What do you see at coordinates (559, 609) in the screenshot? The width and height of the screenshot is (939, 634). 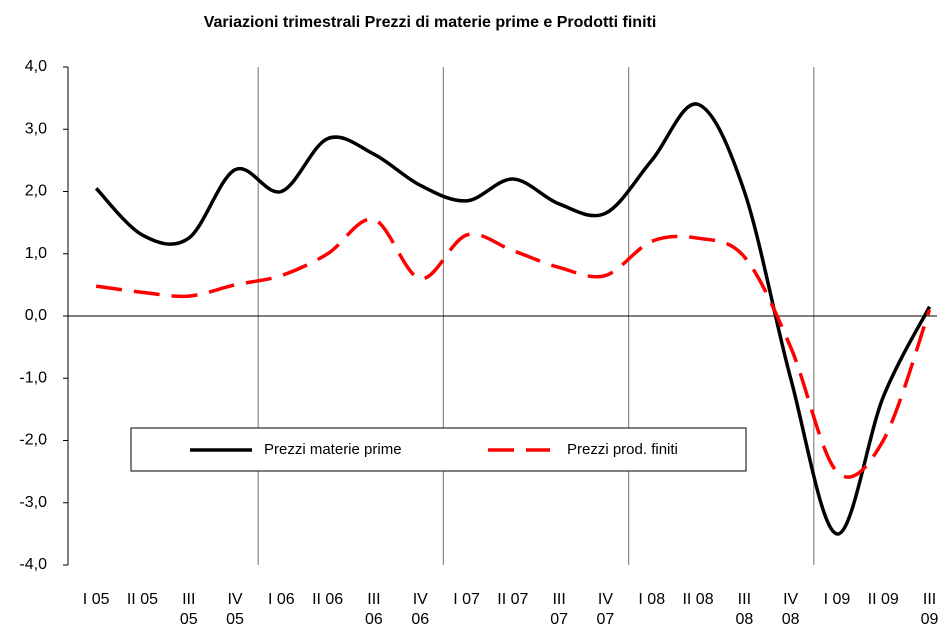 I see `x-tick-label: III 07` at bounding box center [559, 609].